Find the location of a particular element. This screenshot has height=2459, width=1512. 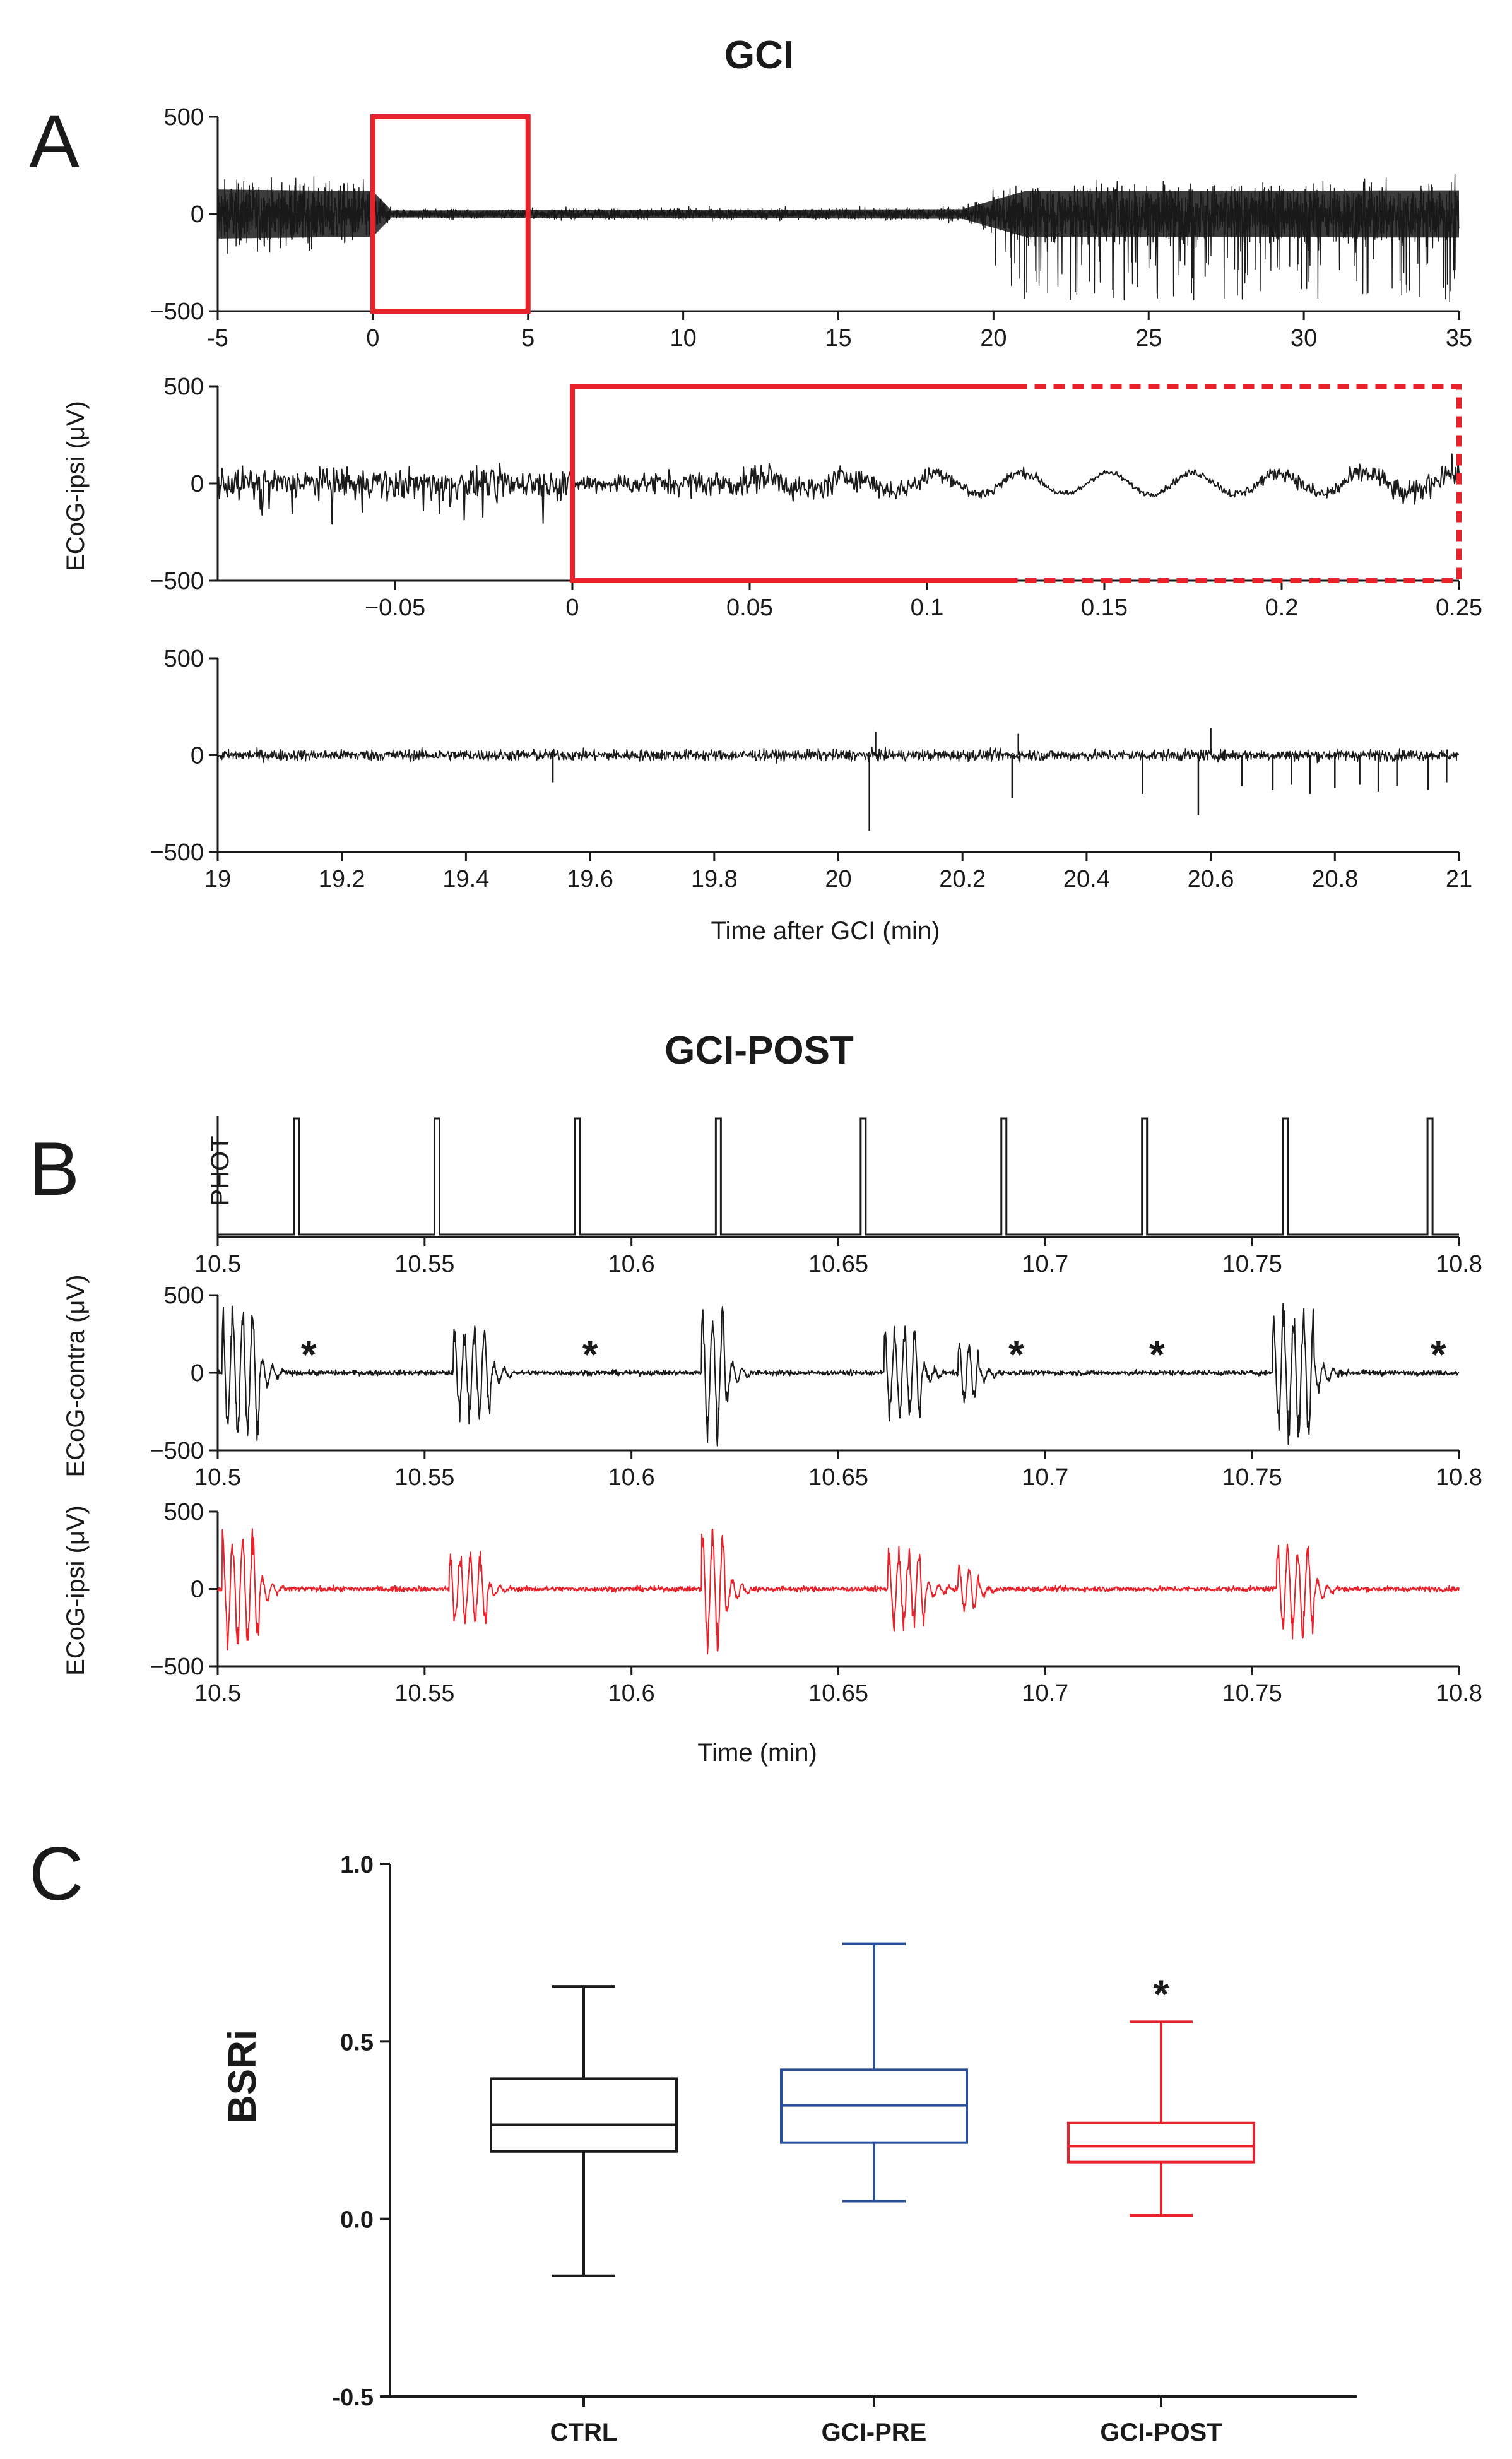

a2-ytick-label: 500 is located at coordinates (184, 387).